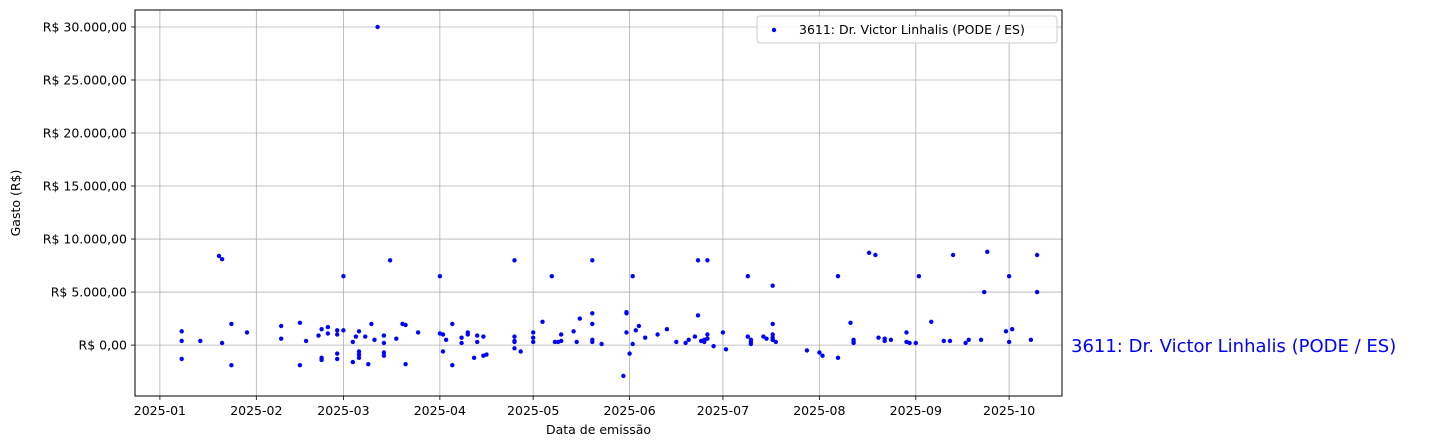  What do you see at coordinates (85, 186) in the screenshot?
I see `y-tick-label: R$ 15.000,00` at bounding box center [85, 186].